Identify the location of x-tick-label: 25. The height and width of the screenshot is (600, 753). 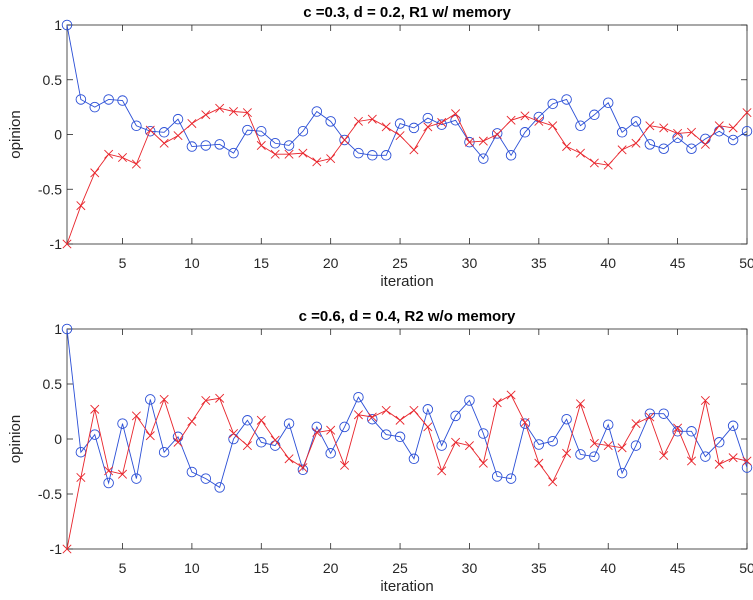
(400, 263).